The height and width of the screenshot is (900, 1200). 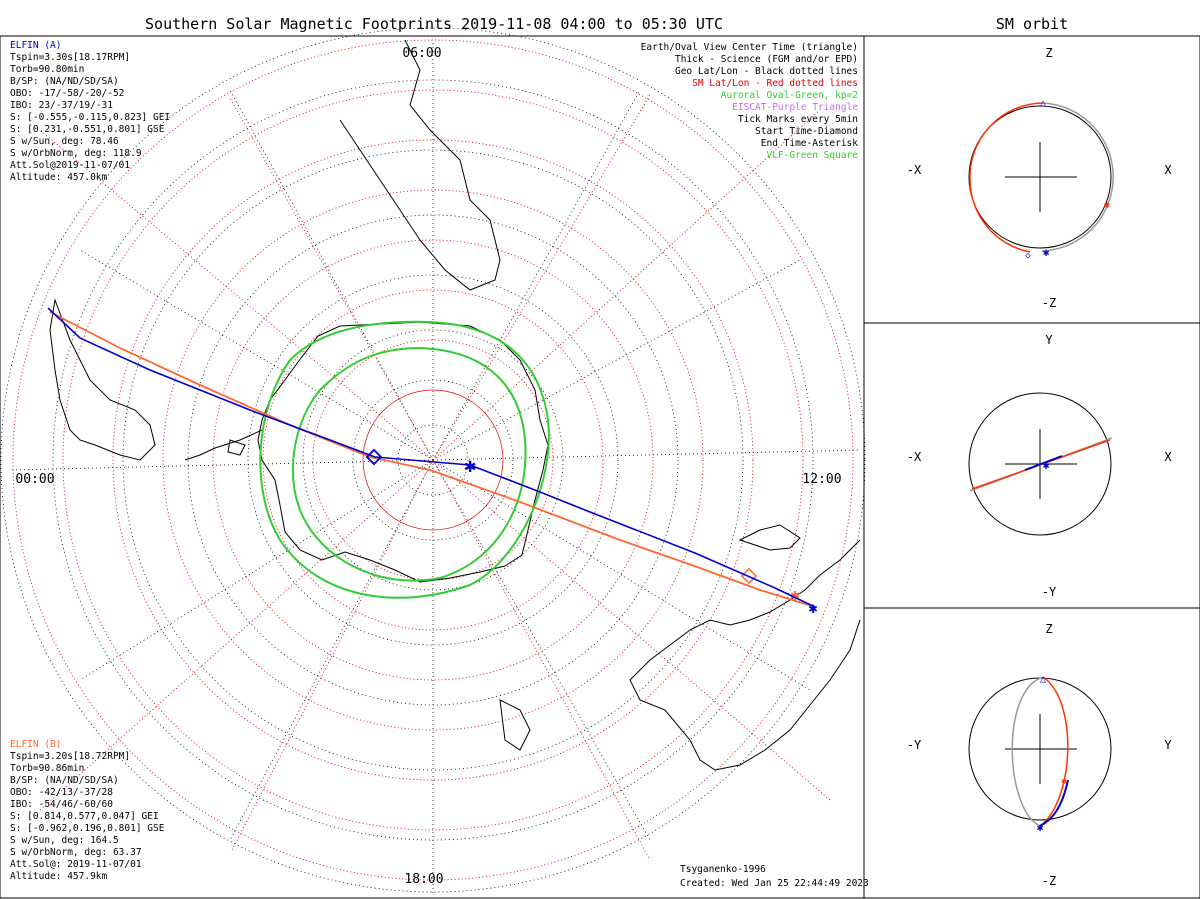 I want to click on elfin-a-line: S w/Sun, deg: 78.46, so click(x=64, y=141).